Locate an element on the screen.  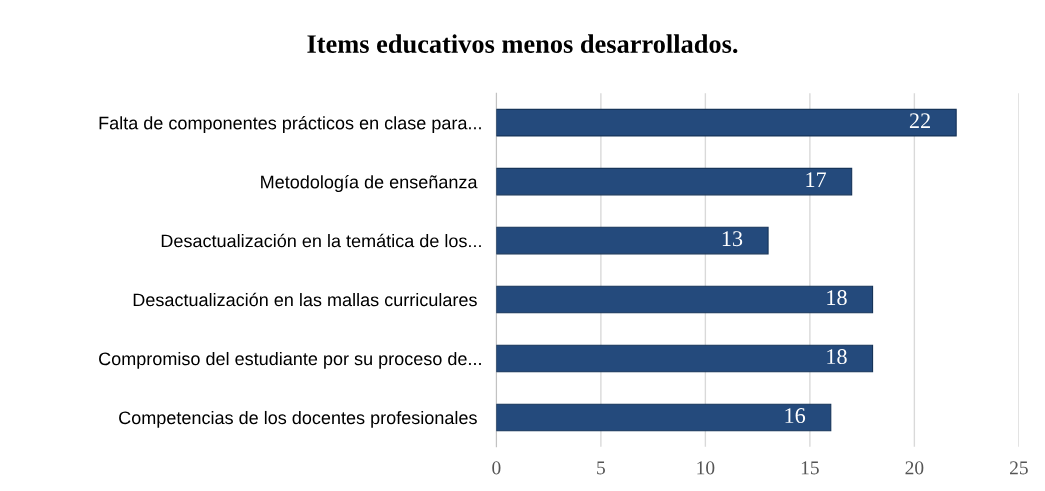
data-label: 16 is located at coordinates (795, 416).